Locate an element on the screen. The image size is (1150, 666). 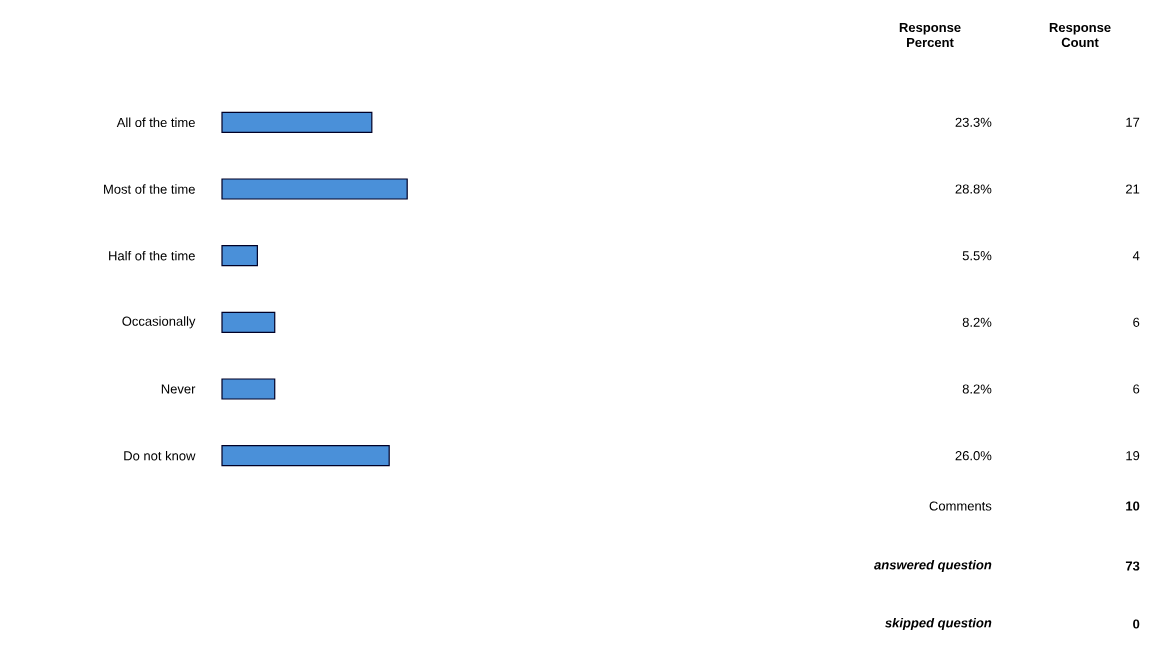
text: 21 is located at coordinates (1133, 189).